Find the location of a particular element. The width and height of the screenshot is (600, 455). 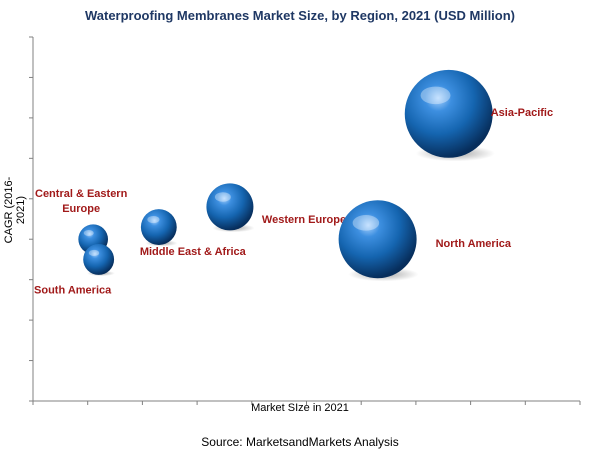

bubble-label: South America is located at coordinates (73, 290).